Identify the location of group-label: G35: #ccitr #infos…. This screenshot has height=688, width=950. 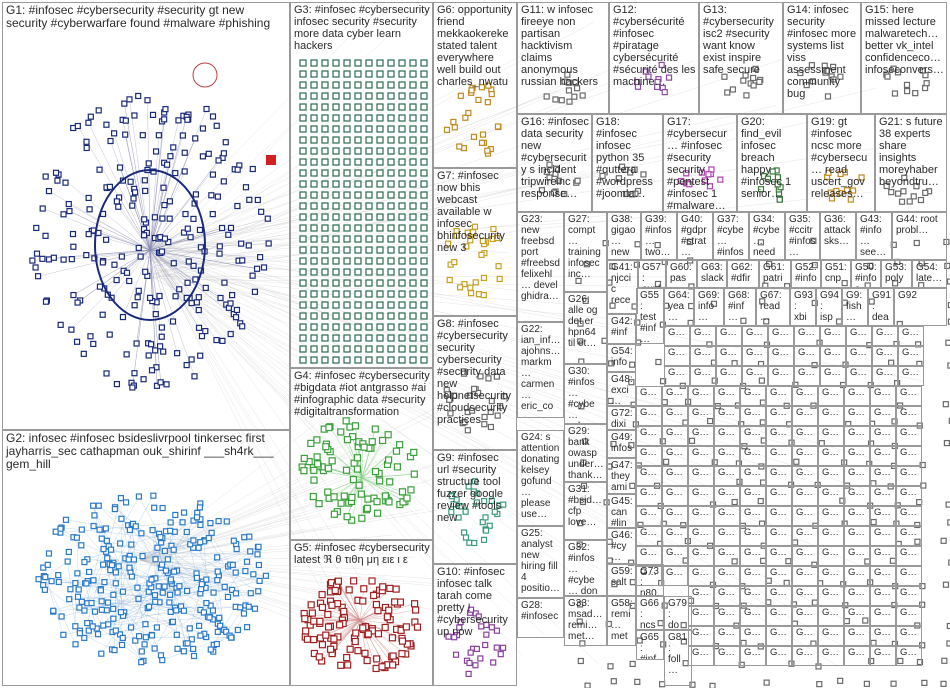
(802, 236).